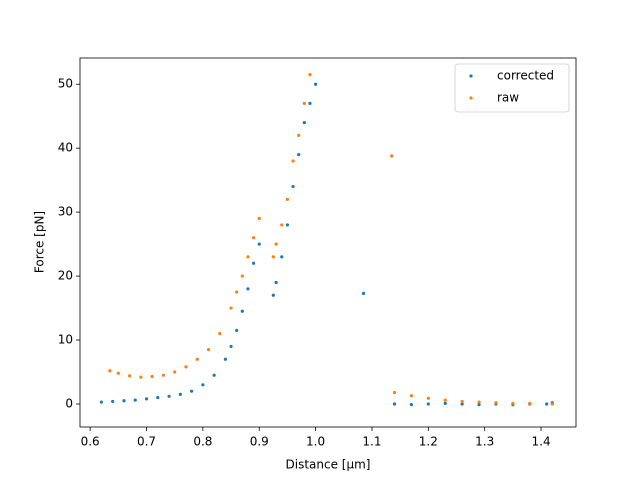 The image size is (640, 484). I want to click on legend-label: corrected, so click(525, 76).